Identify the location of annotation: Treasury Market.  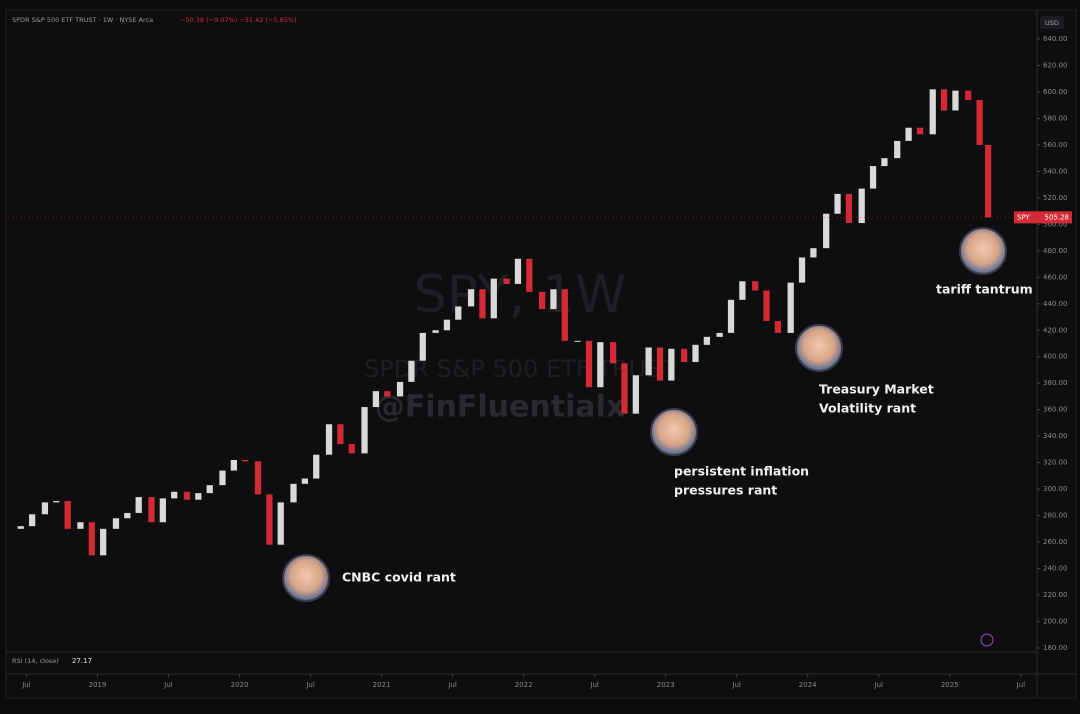
(876, 389).